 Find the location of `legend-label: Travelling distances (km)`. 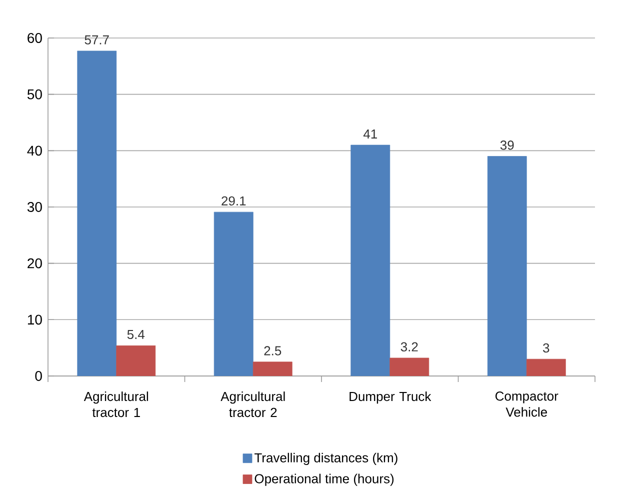

legend-label: Travelling distances (km) is located at coordinates (326, 458).